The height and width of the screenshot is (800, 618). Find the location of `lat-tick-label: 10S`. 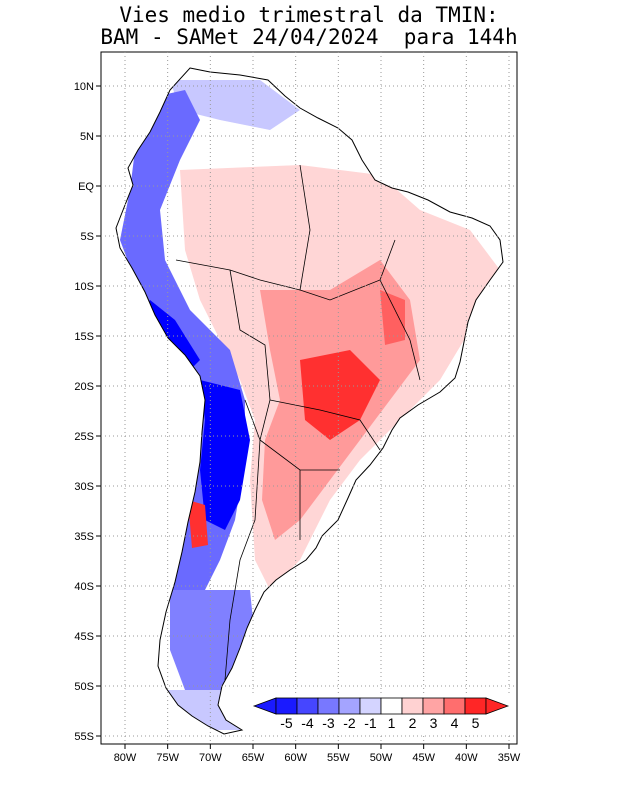

lat-tick-label: 10S is located at coordinates (84, 287).